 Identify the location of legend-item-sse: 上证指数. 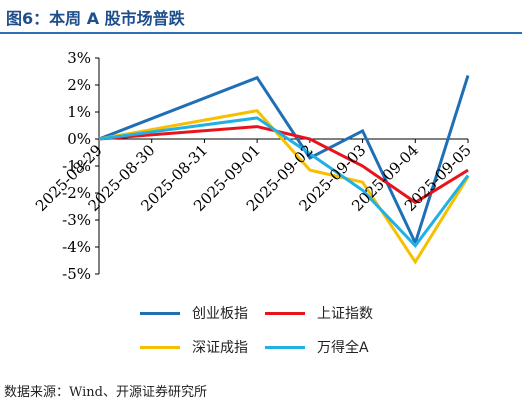
(319, 313).